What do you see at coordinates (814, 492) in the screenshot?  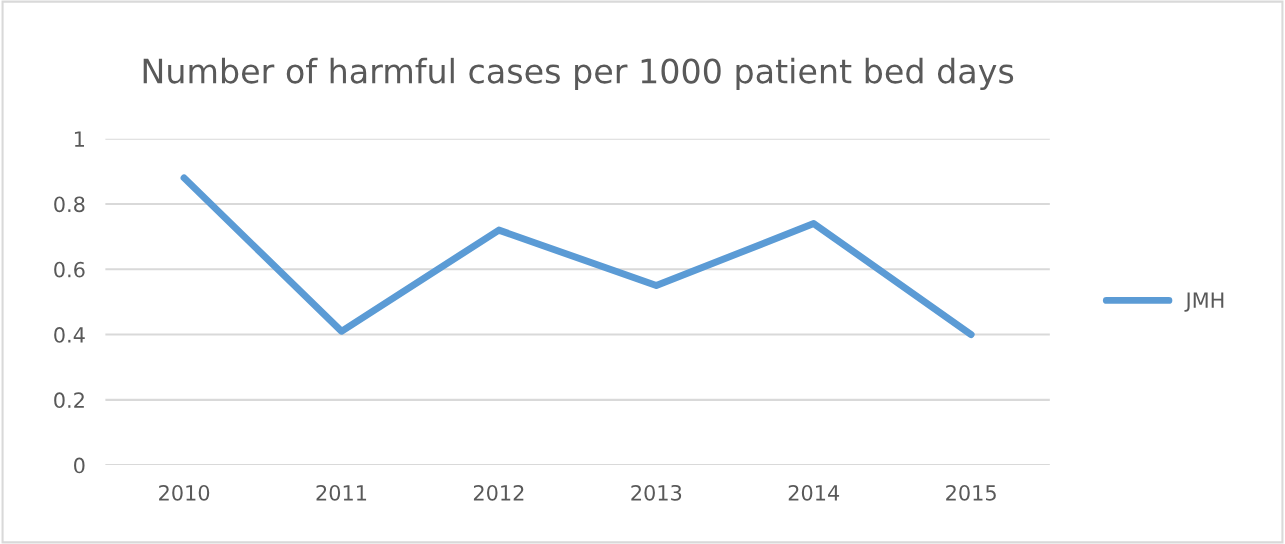 I see `x-tick-label: 2014` at bounding box center [814, 492].